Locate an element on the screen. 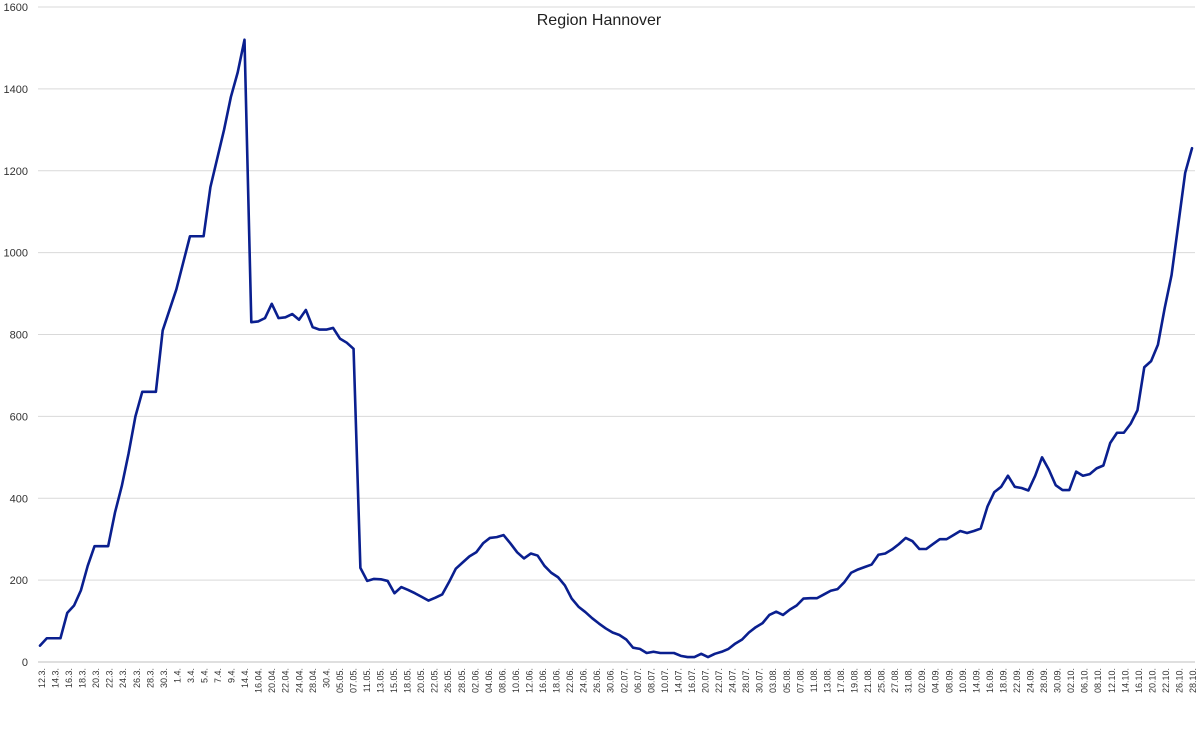  x-tick-label: 14.3. is located at coordinates (56, 678).